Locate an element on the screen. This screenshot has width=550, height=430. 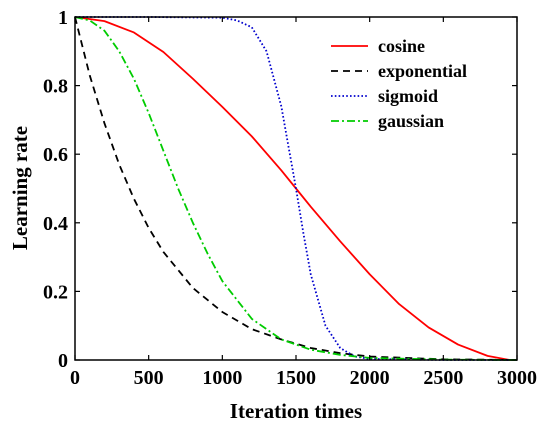
legend: cosine exponential sigmoid gaussian is located at coordinates (399, 83).